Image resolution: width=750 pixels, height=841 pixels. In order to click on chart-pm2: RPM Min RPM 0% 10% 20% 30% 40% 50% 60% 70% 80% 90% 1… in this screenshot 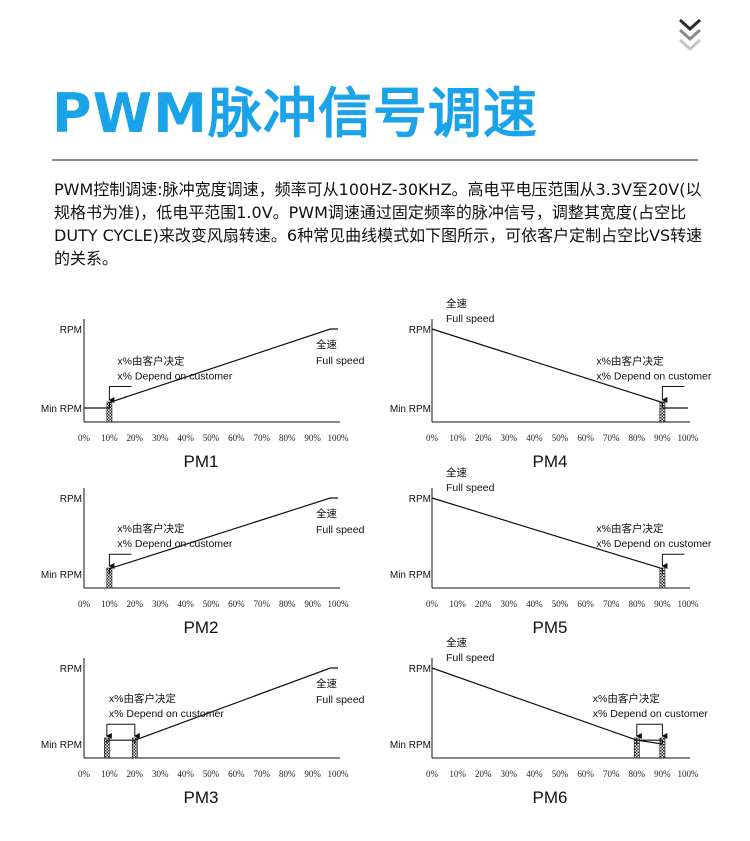, I will do `click(203, 562)`.